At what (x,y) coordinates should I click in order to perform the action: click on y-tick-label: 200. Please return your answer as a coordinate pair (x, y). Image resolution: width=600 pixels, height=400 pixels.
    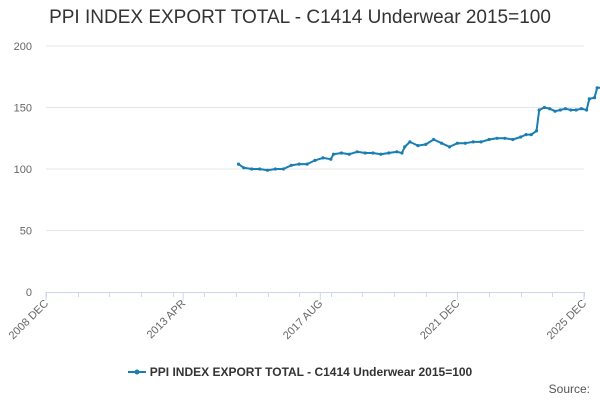
    Looking at the image, I should click on (23, 47).